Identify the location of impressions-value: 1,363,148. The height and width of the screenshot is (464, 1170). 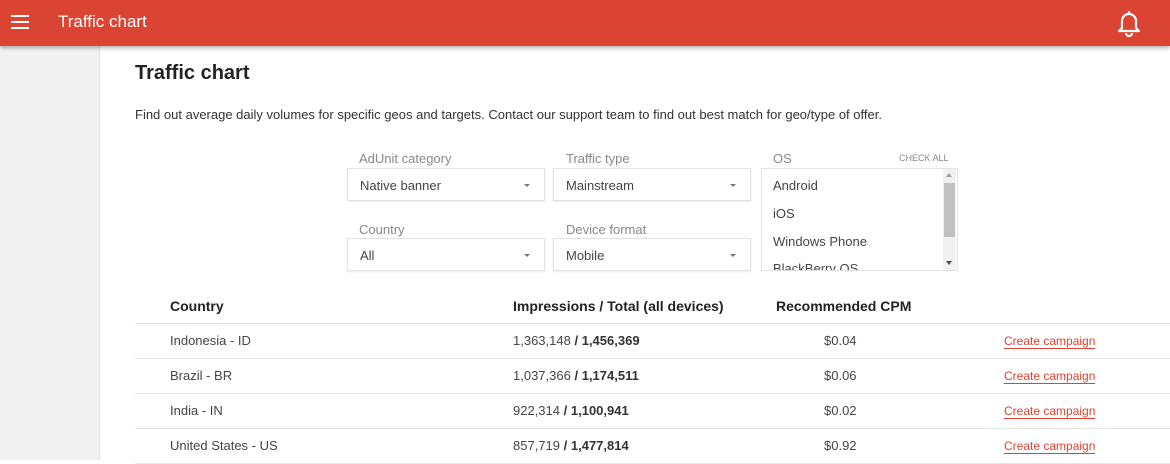
(542, 340).